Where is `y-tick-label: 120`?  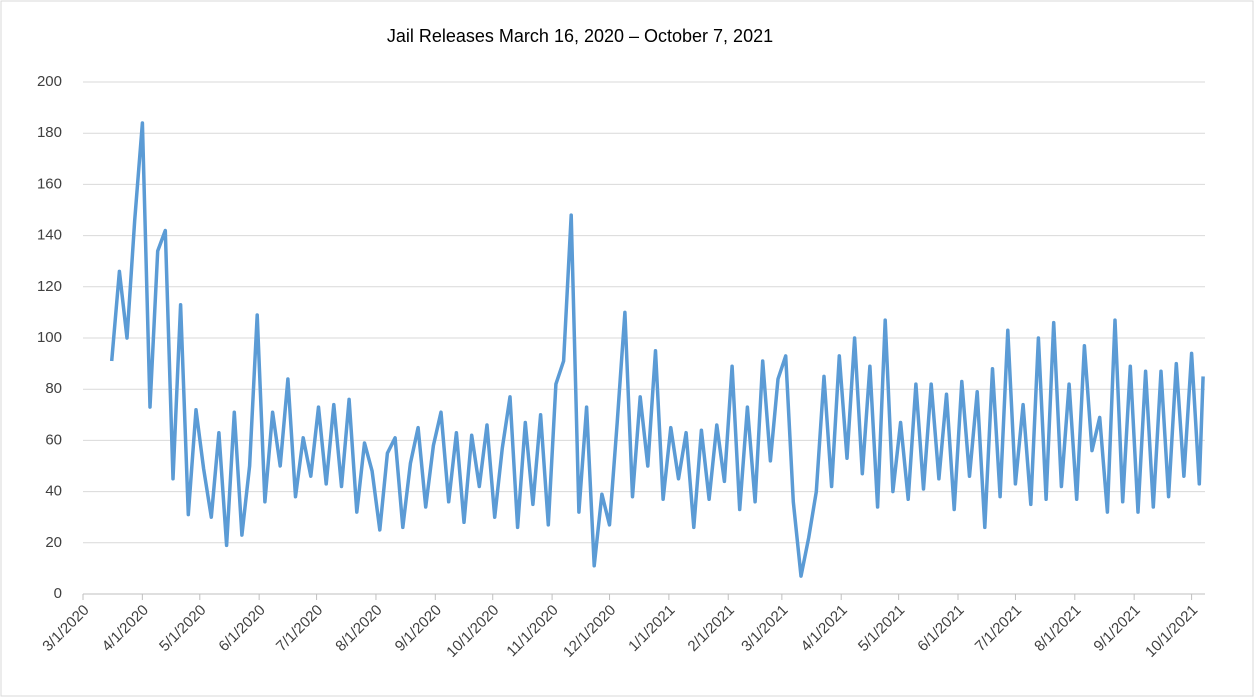 y-tick-label: 120 is located at coordinates (49, 286).